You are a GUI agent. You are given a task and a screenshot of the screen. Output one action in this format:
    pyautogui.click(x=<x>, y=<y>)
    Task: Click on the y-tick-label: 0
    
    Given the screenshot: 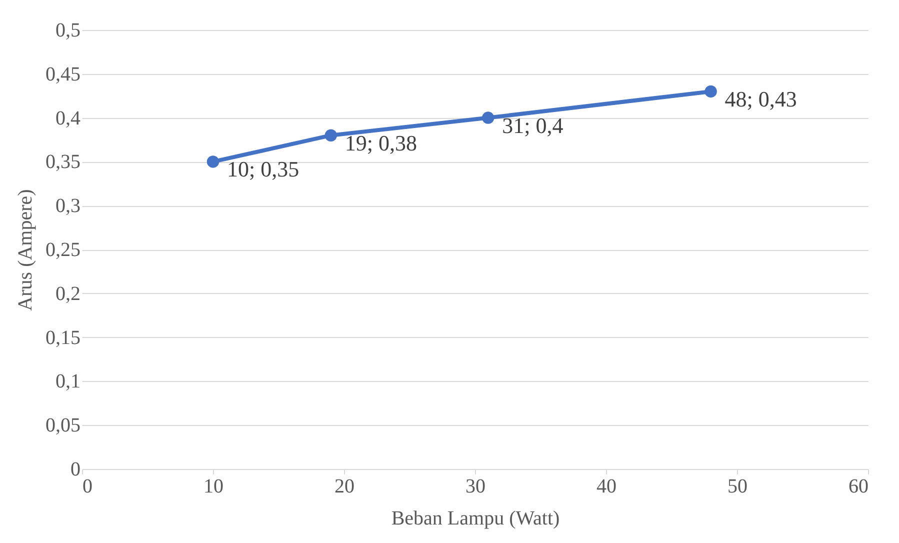 What is the action you would take?
    pyautogui.click(x=75, y=469)
    